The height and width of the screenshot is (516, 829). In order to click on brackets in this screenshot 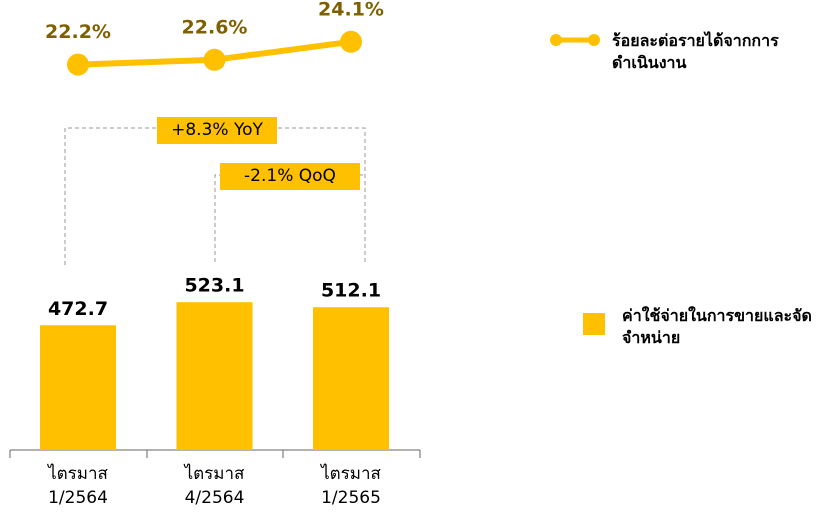, I will do `click(215, 196)`.